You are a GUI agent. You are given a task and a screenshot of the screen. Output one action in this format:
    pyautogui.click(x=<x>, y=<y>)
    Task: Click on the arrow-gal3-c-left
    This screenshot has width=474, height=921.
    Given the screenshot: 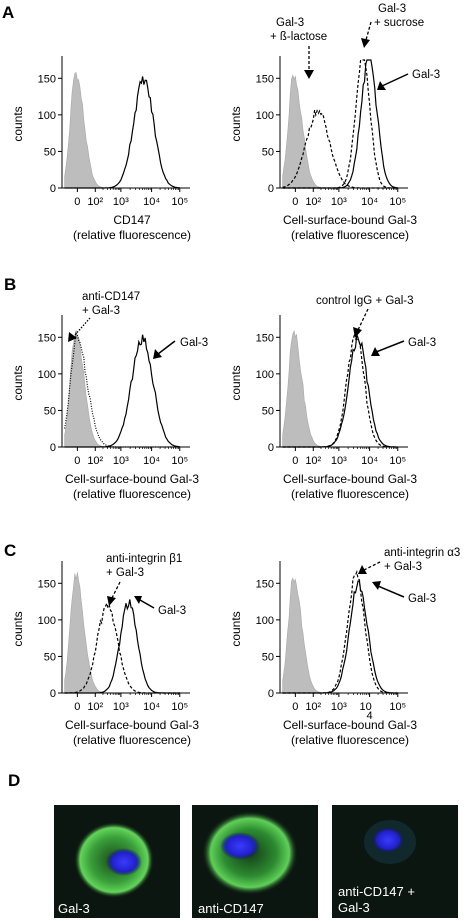 What is the action you would take?
    pyautogui.click(x=147, y=604)
    